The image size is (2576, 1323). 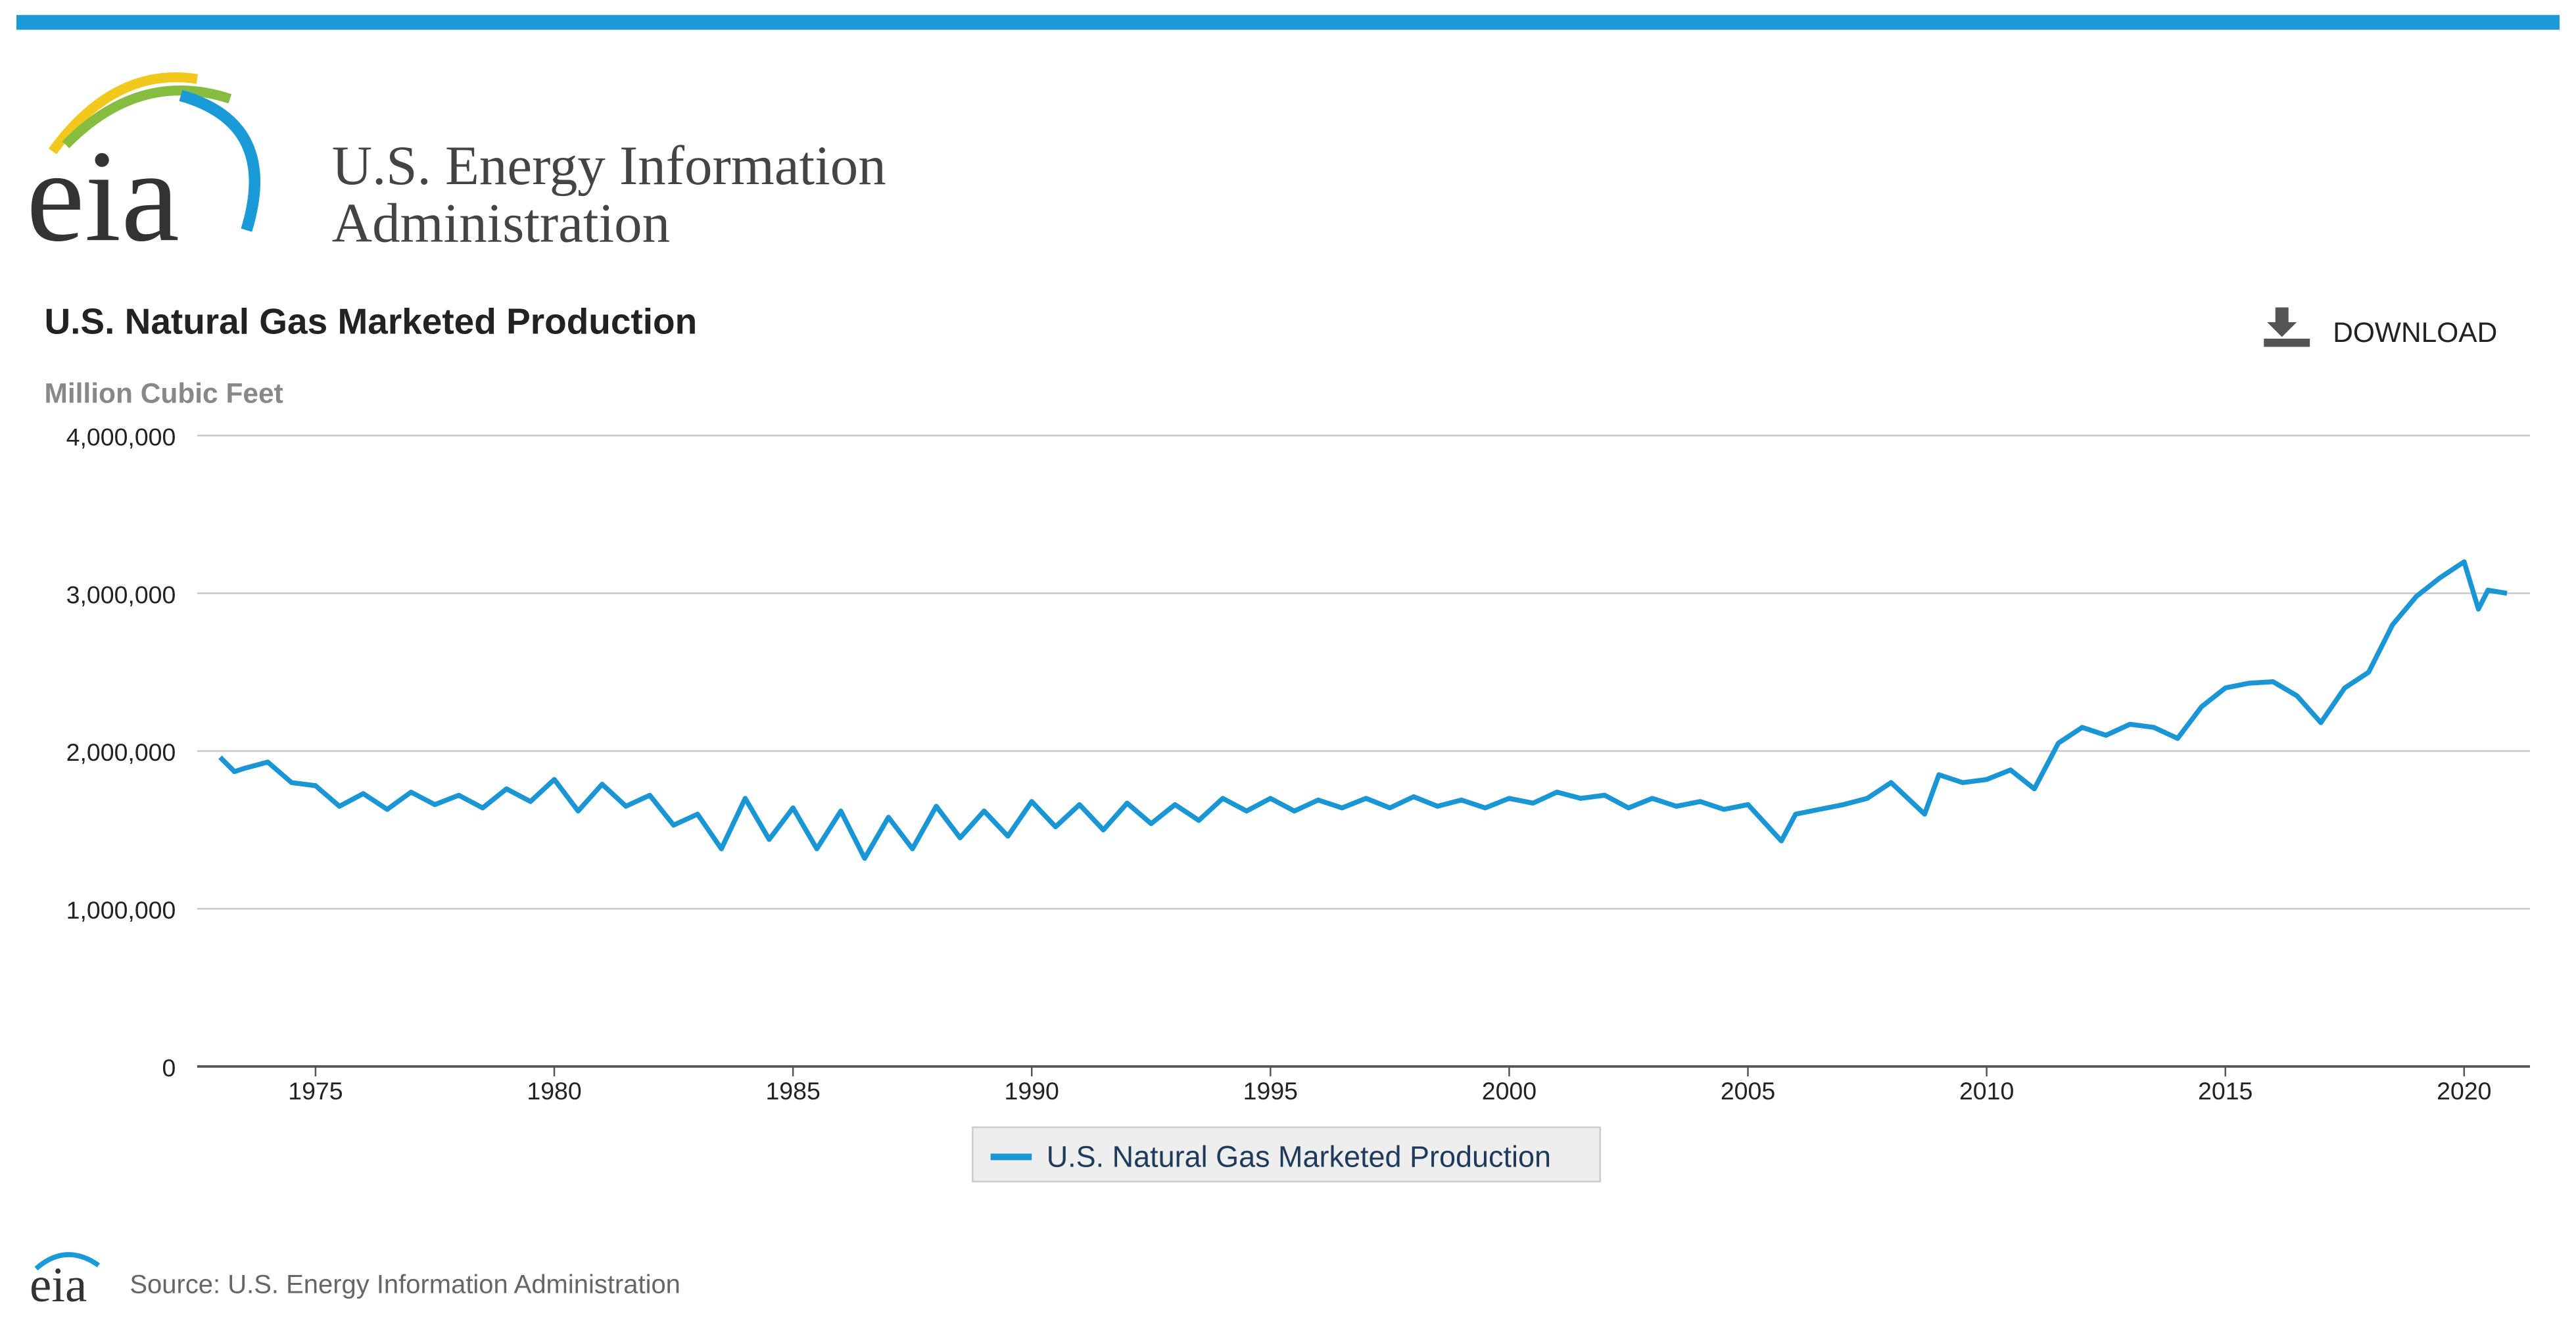 I want to click on download-button: DOWNLOAD, so click(x=2380, y=327).